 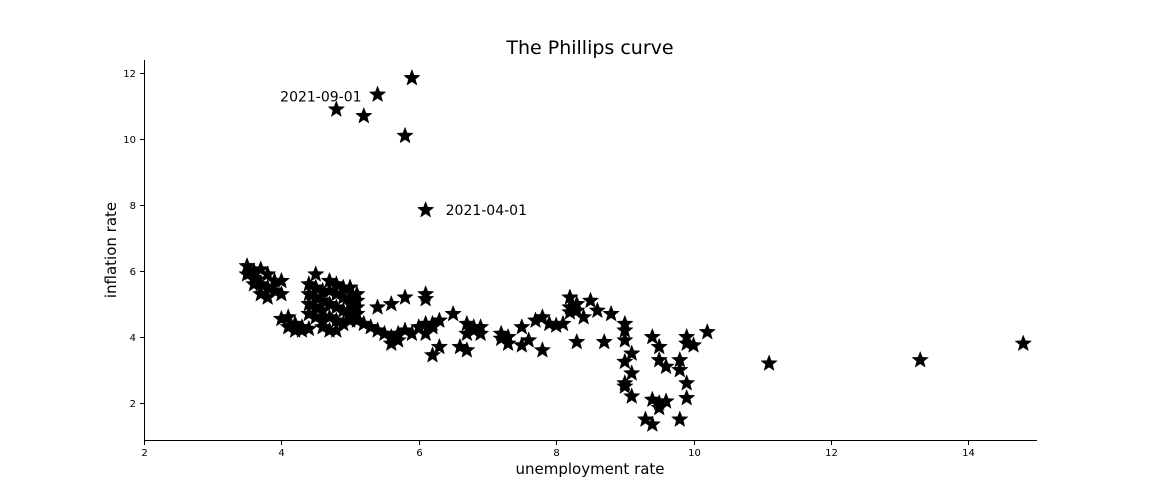 I want to click on y-axis-label: inflation rate, so click(x=111, y=250).